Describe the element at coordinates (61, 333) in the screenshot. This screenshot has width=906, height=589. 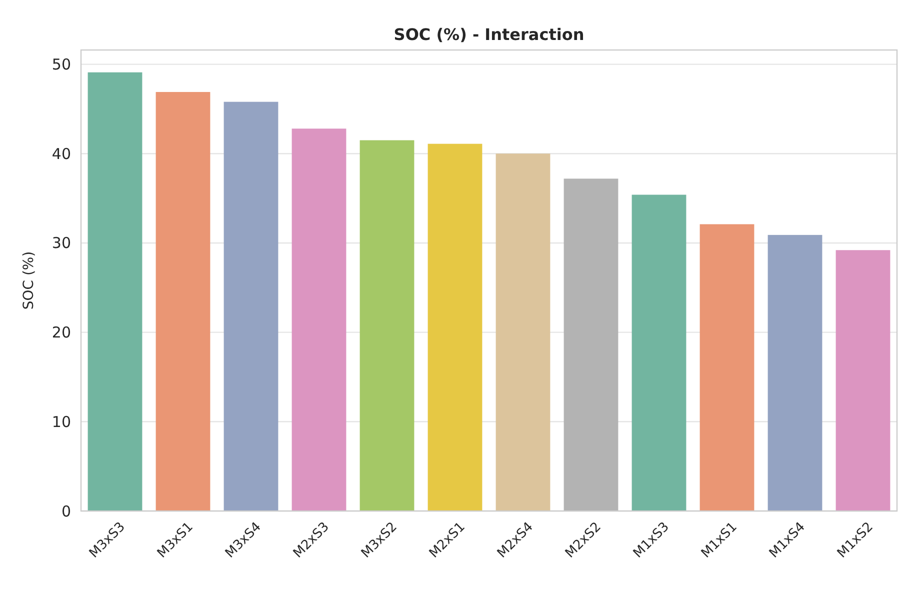
I see `y-tick-label: 20` at that location.